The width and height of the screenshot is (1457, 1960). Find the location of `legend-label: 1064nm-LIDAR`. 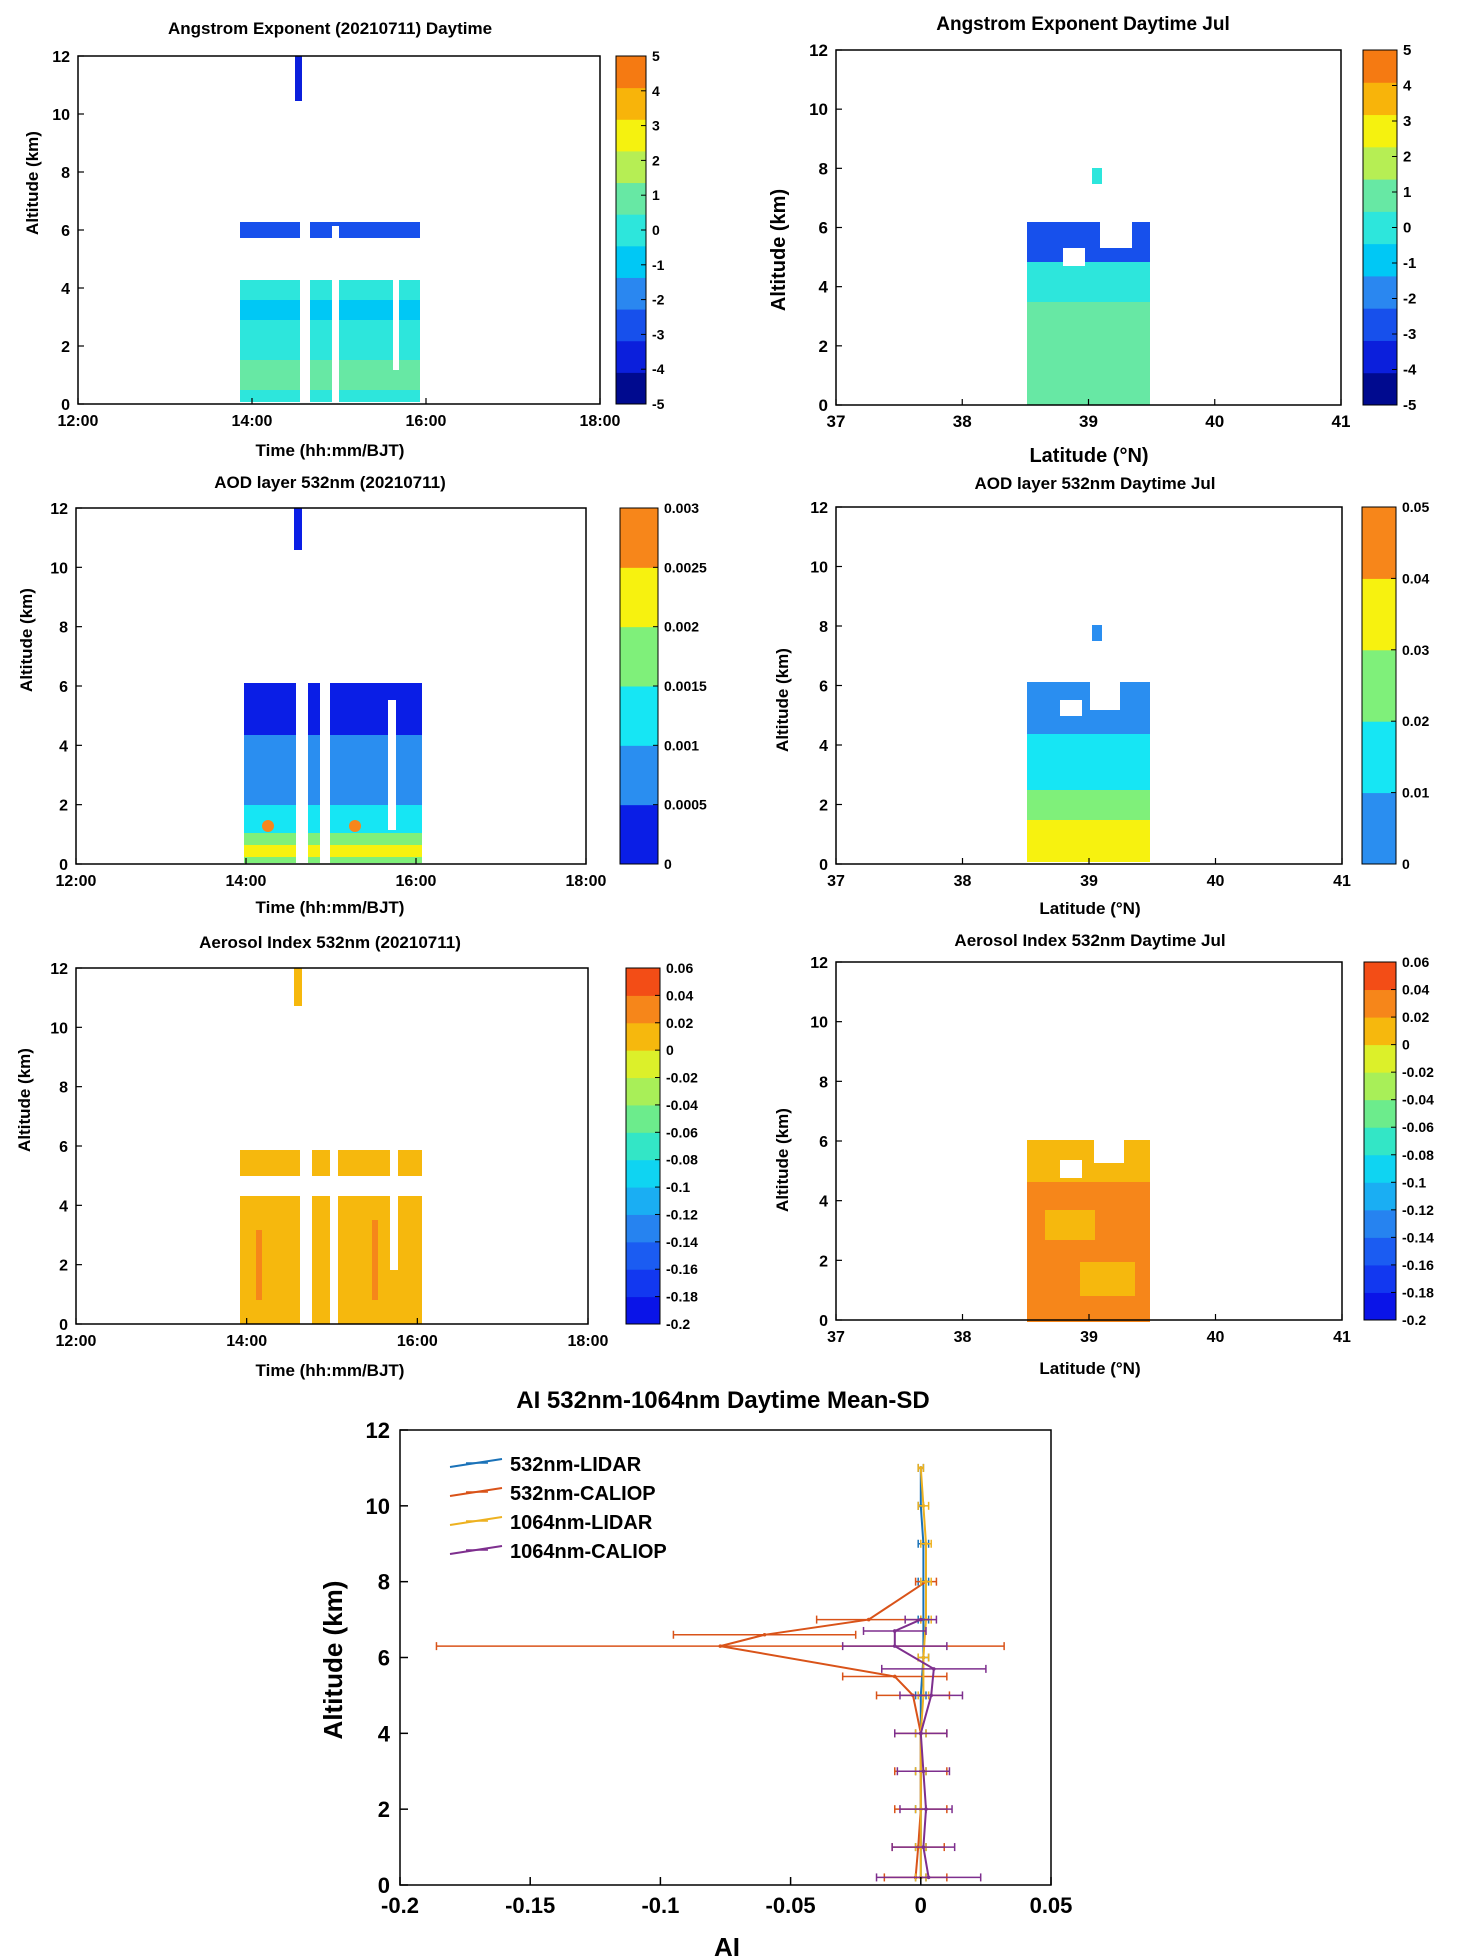

legend-label: 1064nm-LIDAR is located at coordinates (581, 1523).